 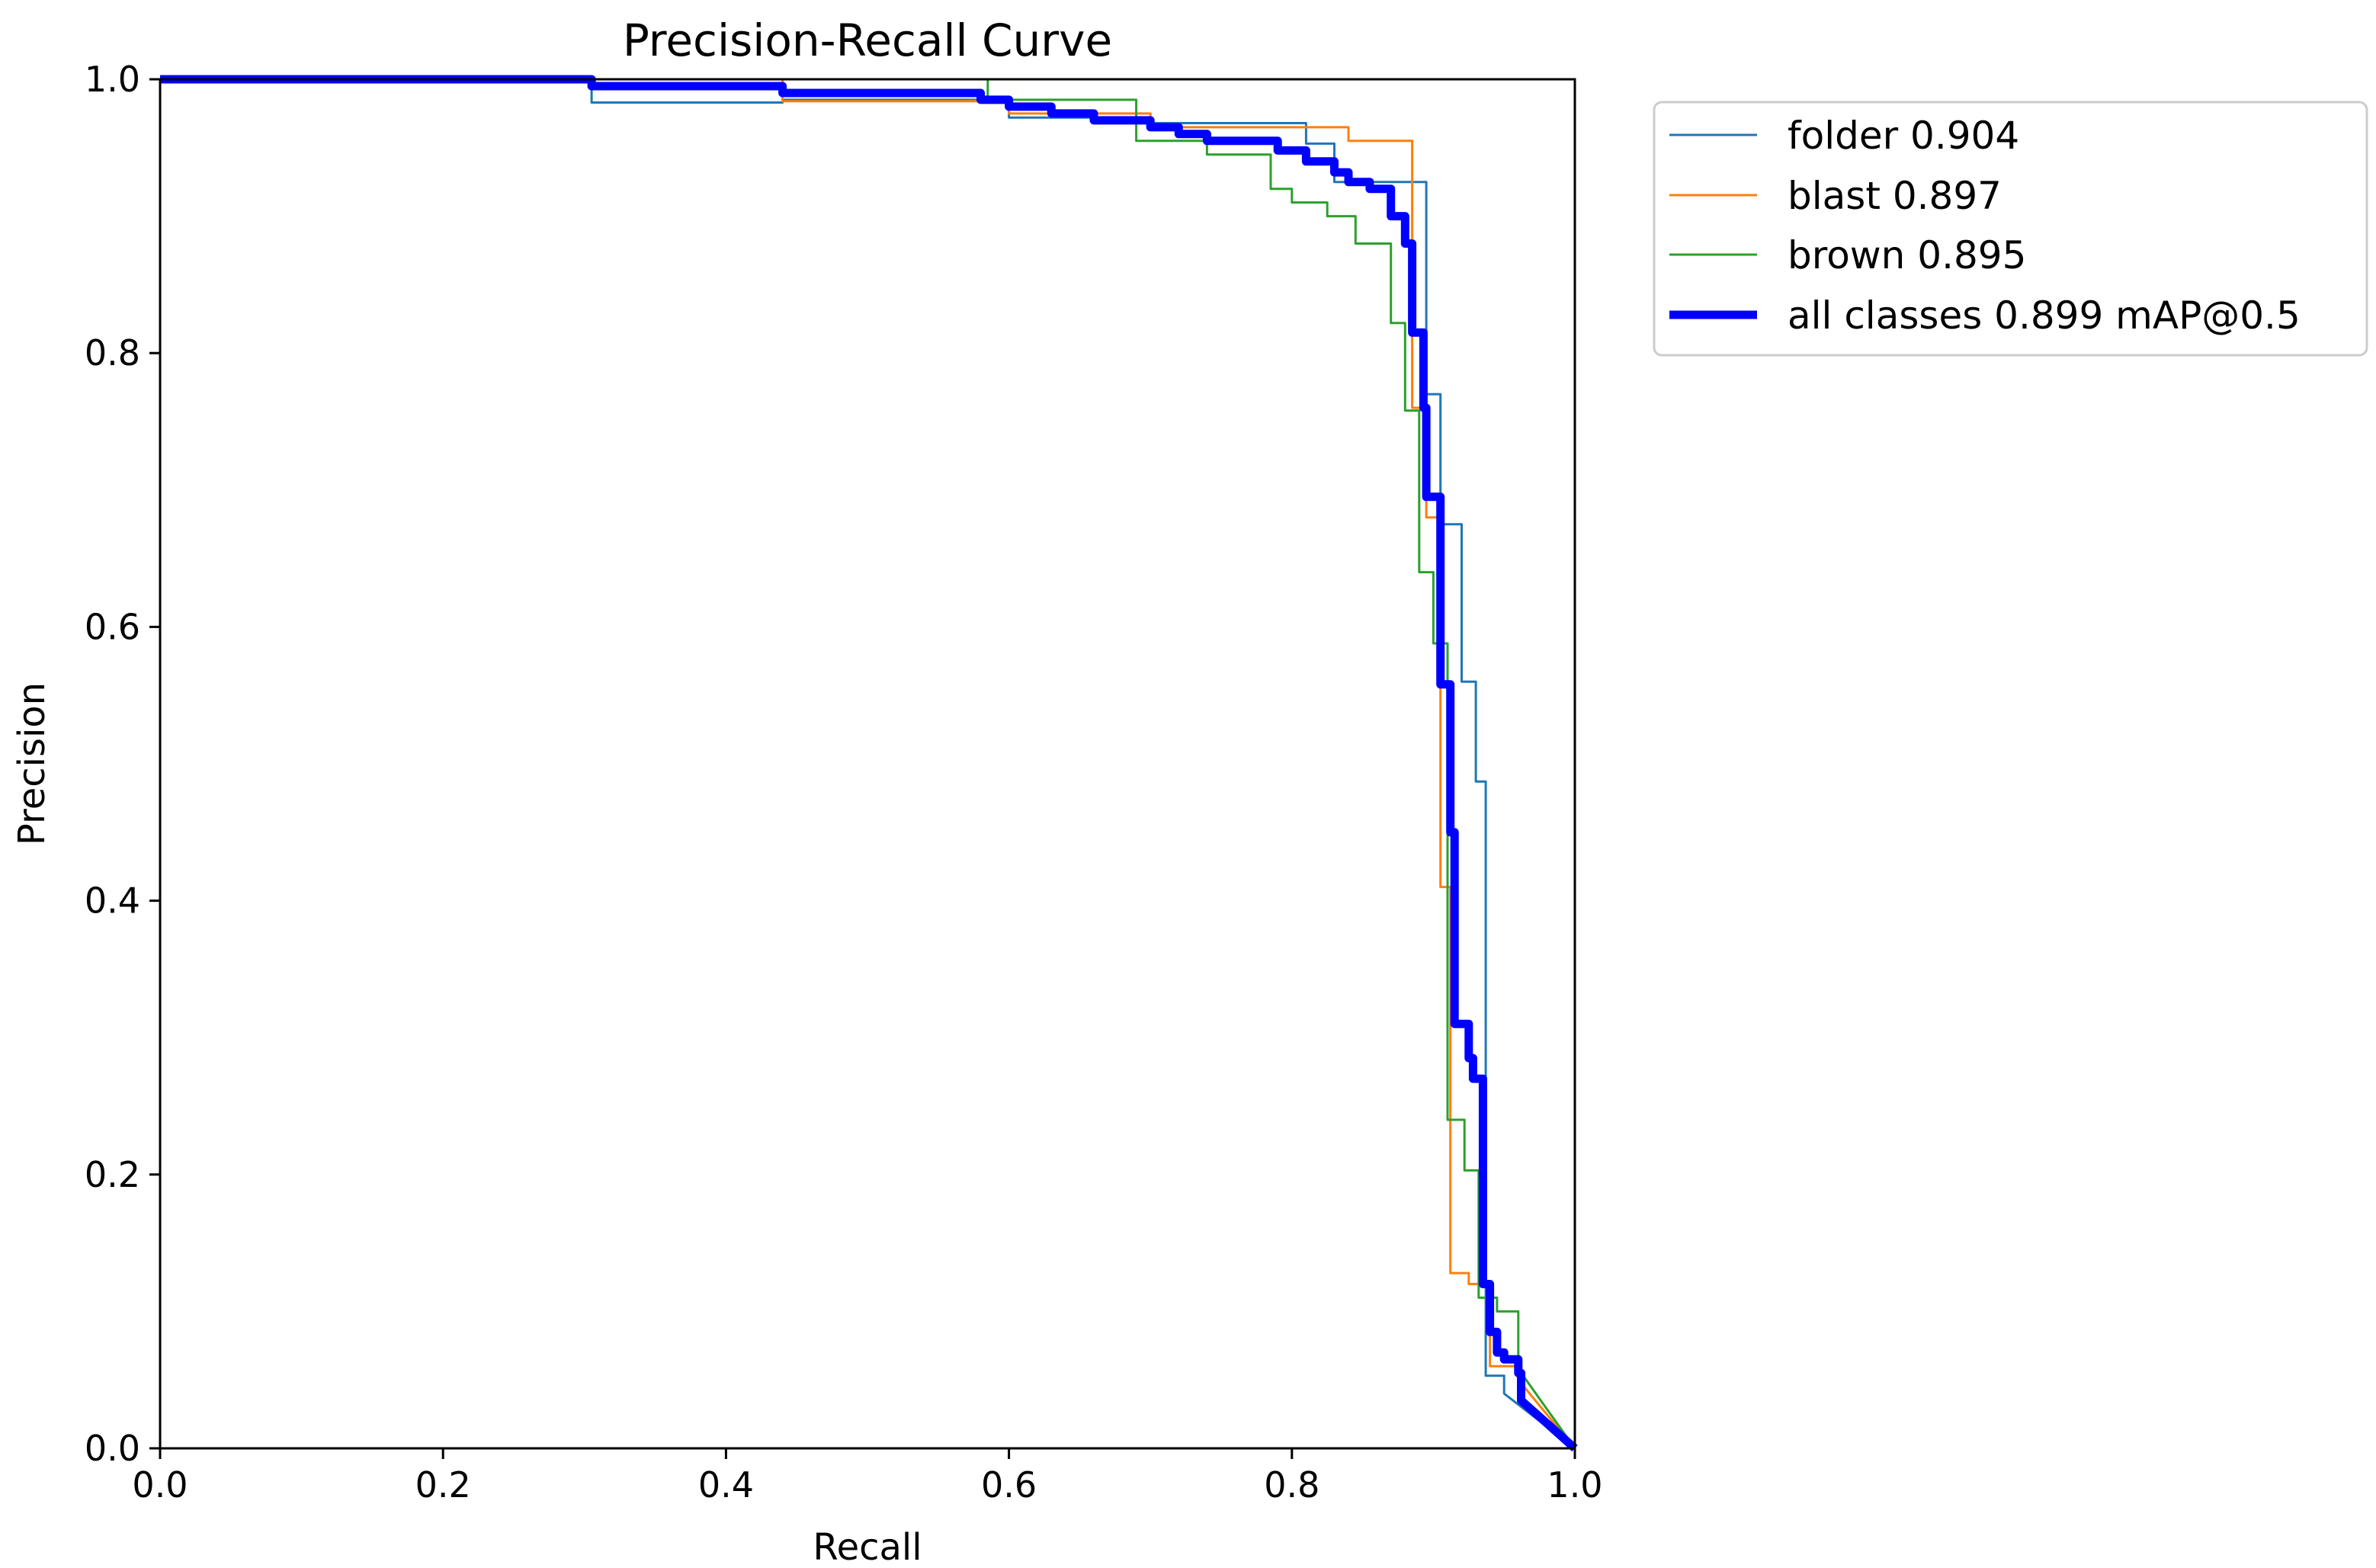 What do you see at coordinates (112, 901) in the screenshot?
I see `y-tick-label: 0.4` at bounding box center [112, 901].